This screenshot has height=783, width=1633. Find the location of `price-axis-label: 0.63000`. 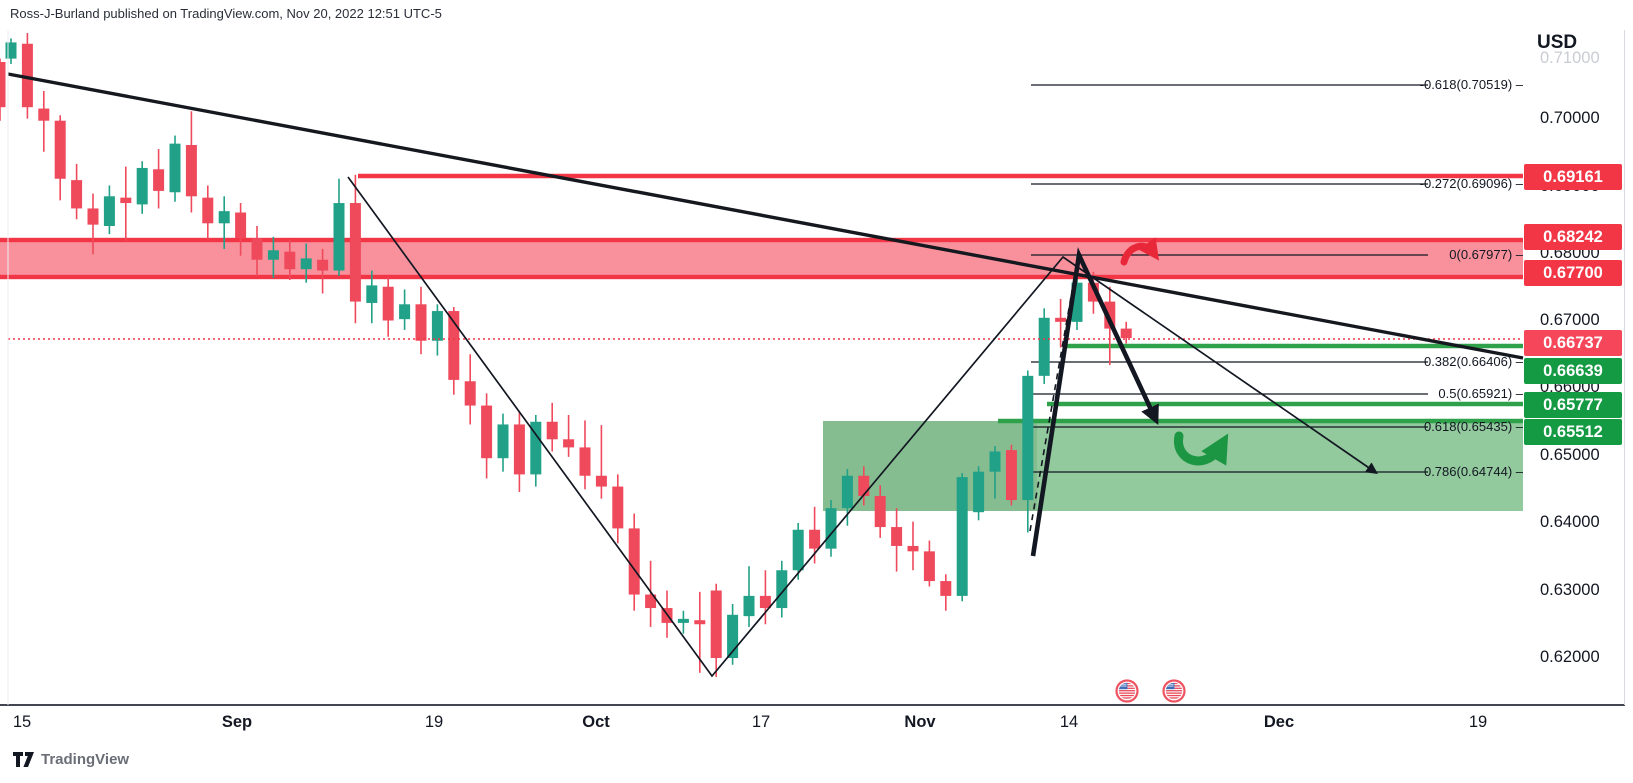

price-axis-label: 0.63000 is located at coordinates (1570, 590).